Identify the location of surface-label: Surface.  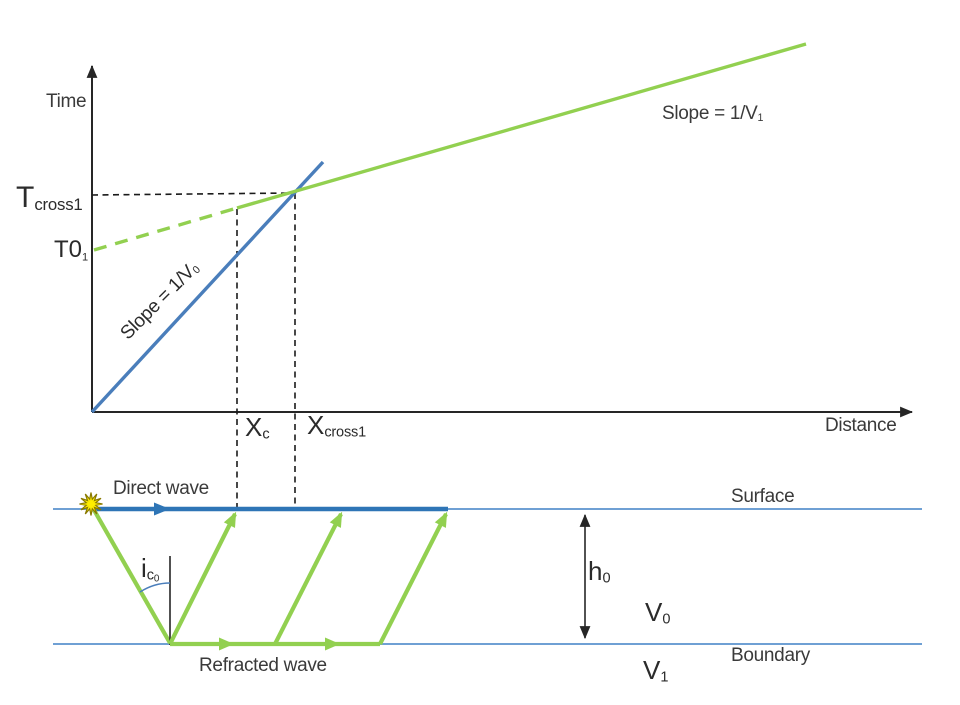
(763, 496).